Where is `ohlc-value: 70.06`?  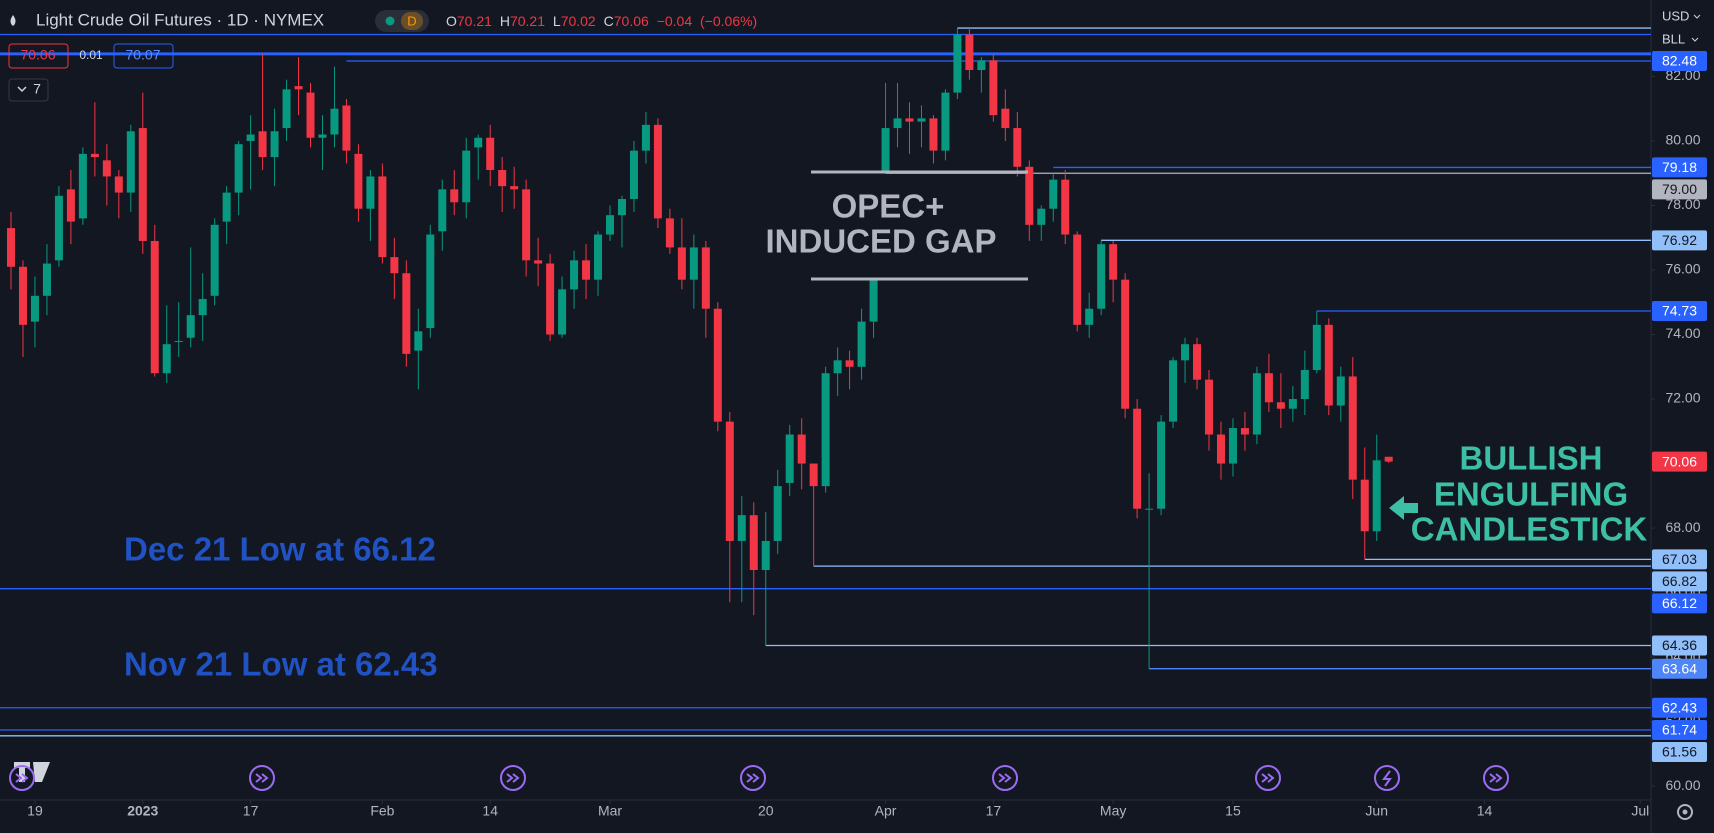 ohlc-value: 70.06 is located at coordinates (631, 21).